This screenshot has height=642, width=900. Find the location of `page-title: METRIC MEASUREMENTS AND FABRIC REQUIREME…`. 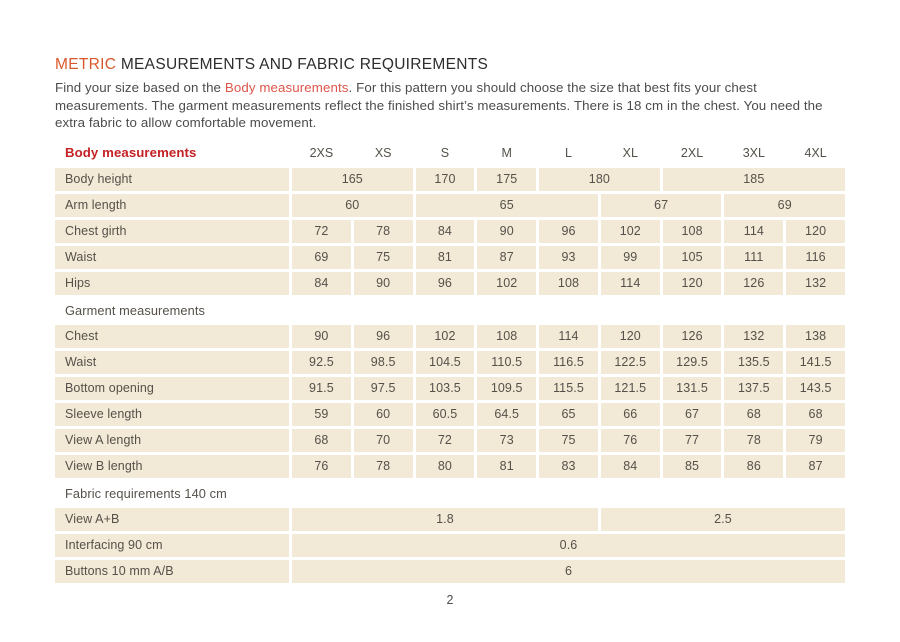

page-title: METRIC MEASUREMENTS AND FABRIC REQUIREME… is located at coordinates (450, 65).